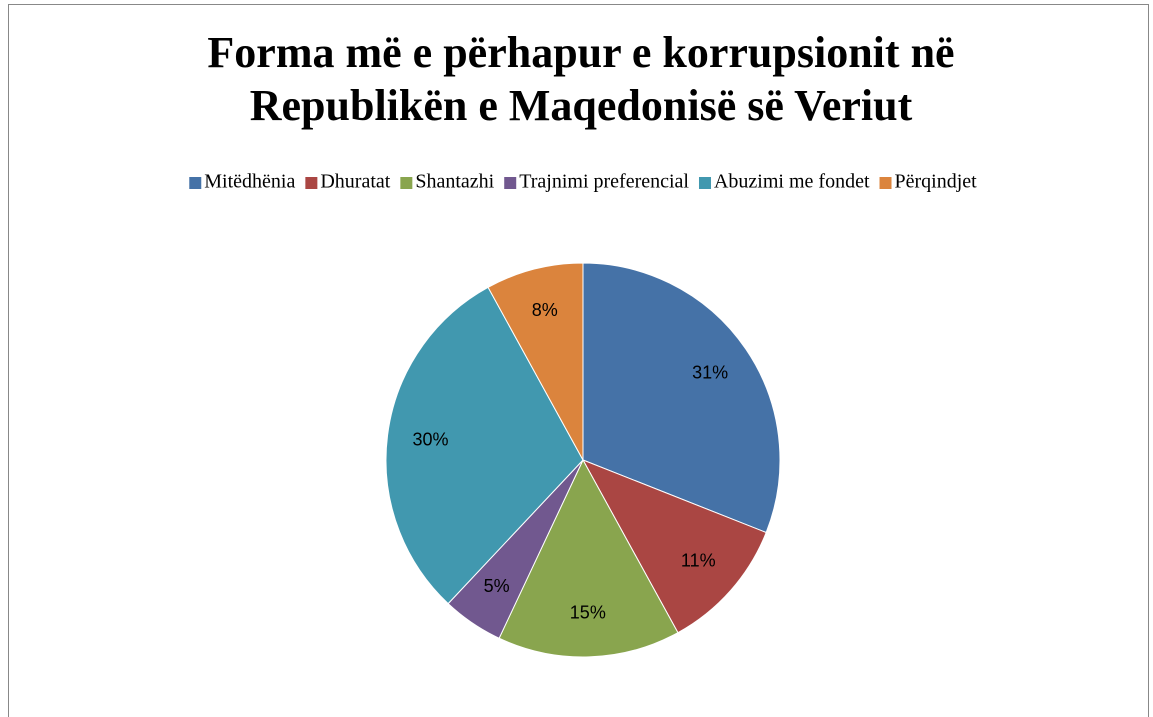 Image resolution: width=1153 pixels, height=717 pixels. I want to click on data-label: 5%, so click(497, 586).